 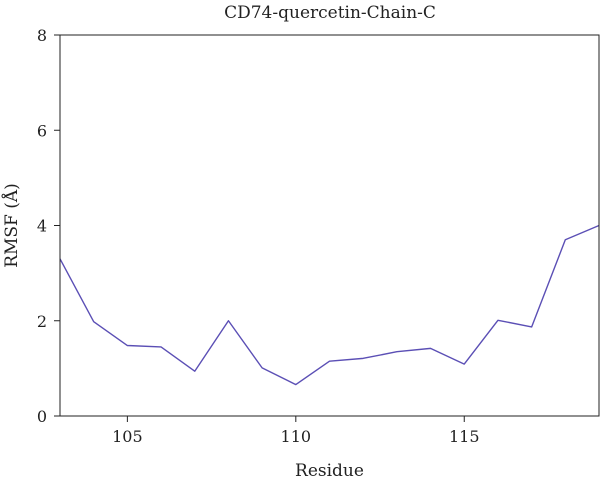 I want to click on y-tick-label: 0, so click(x=42, y=416).